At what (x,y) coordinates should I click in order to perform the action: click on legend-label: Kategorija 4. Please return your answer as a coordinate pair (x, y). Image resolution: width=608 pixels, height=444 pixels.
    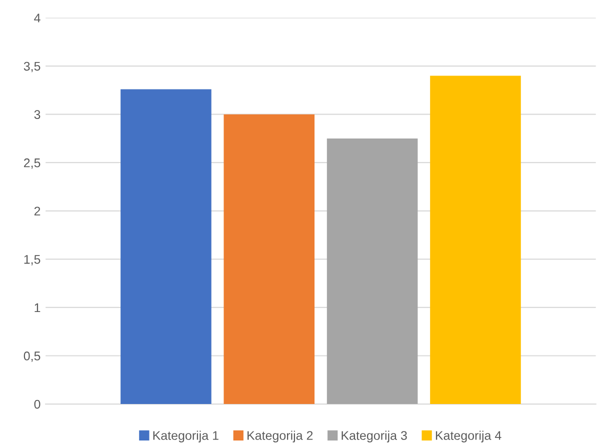
    Looking at the image, I should click on (469, 436).